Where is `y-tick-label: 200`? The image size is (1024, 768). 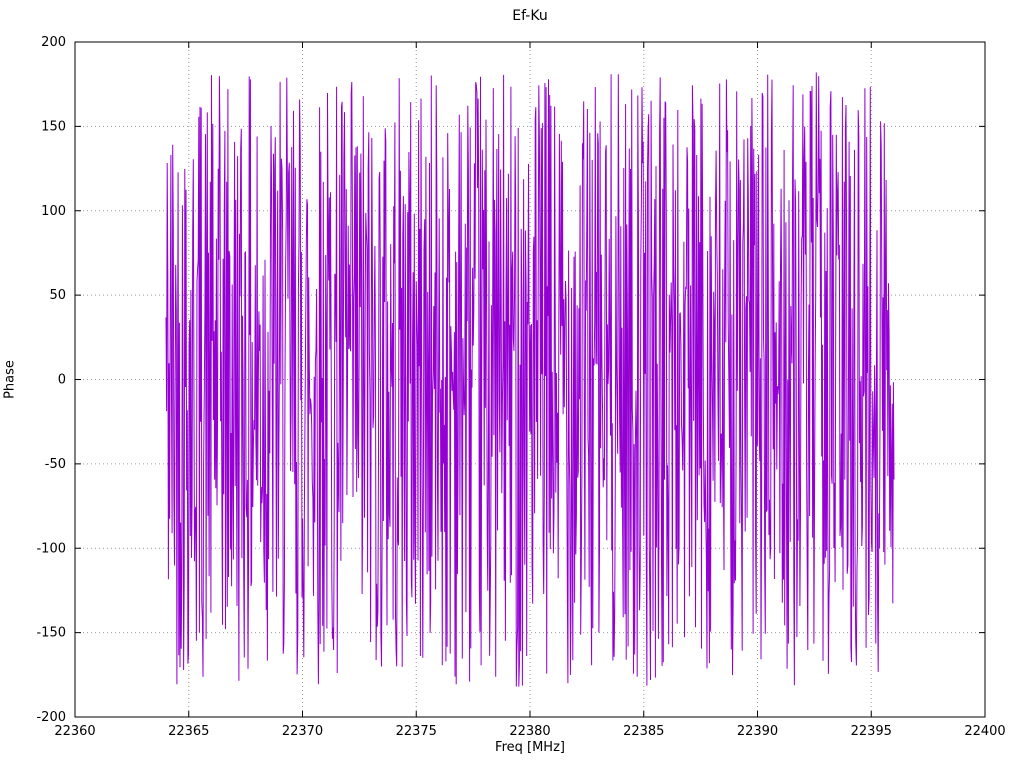
y-tick-label: 200 is located at coordinates (53, 42).